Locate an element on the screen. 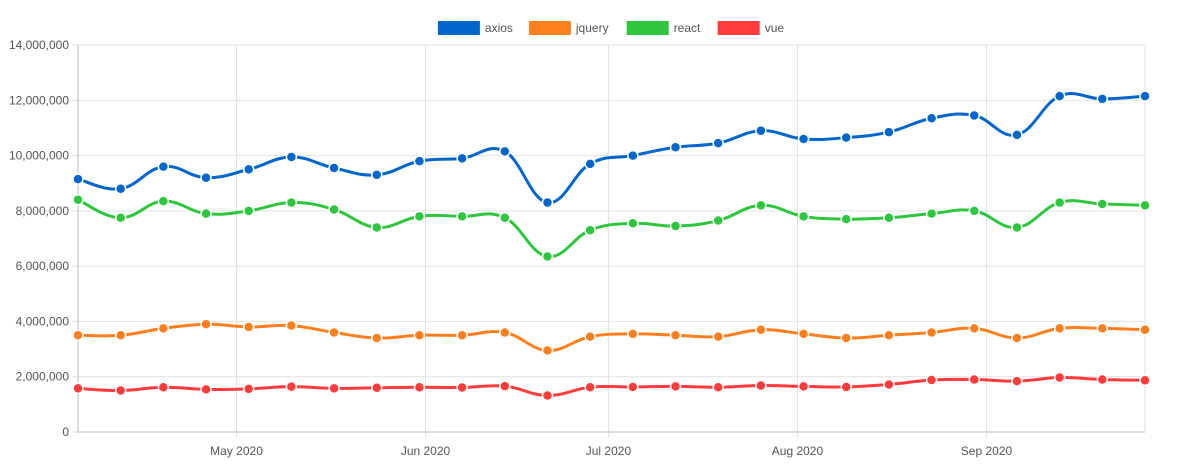 The image size is (1178, 470). legend-item-jquery: jquery is located at coordinates (568, 28).